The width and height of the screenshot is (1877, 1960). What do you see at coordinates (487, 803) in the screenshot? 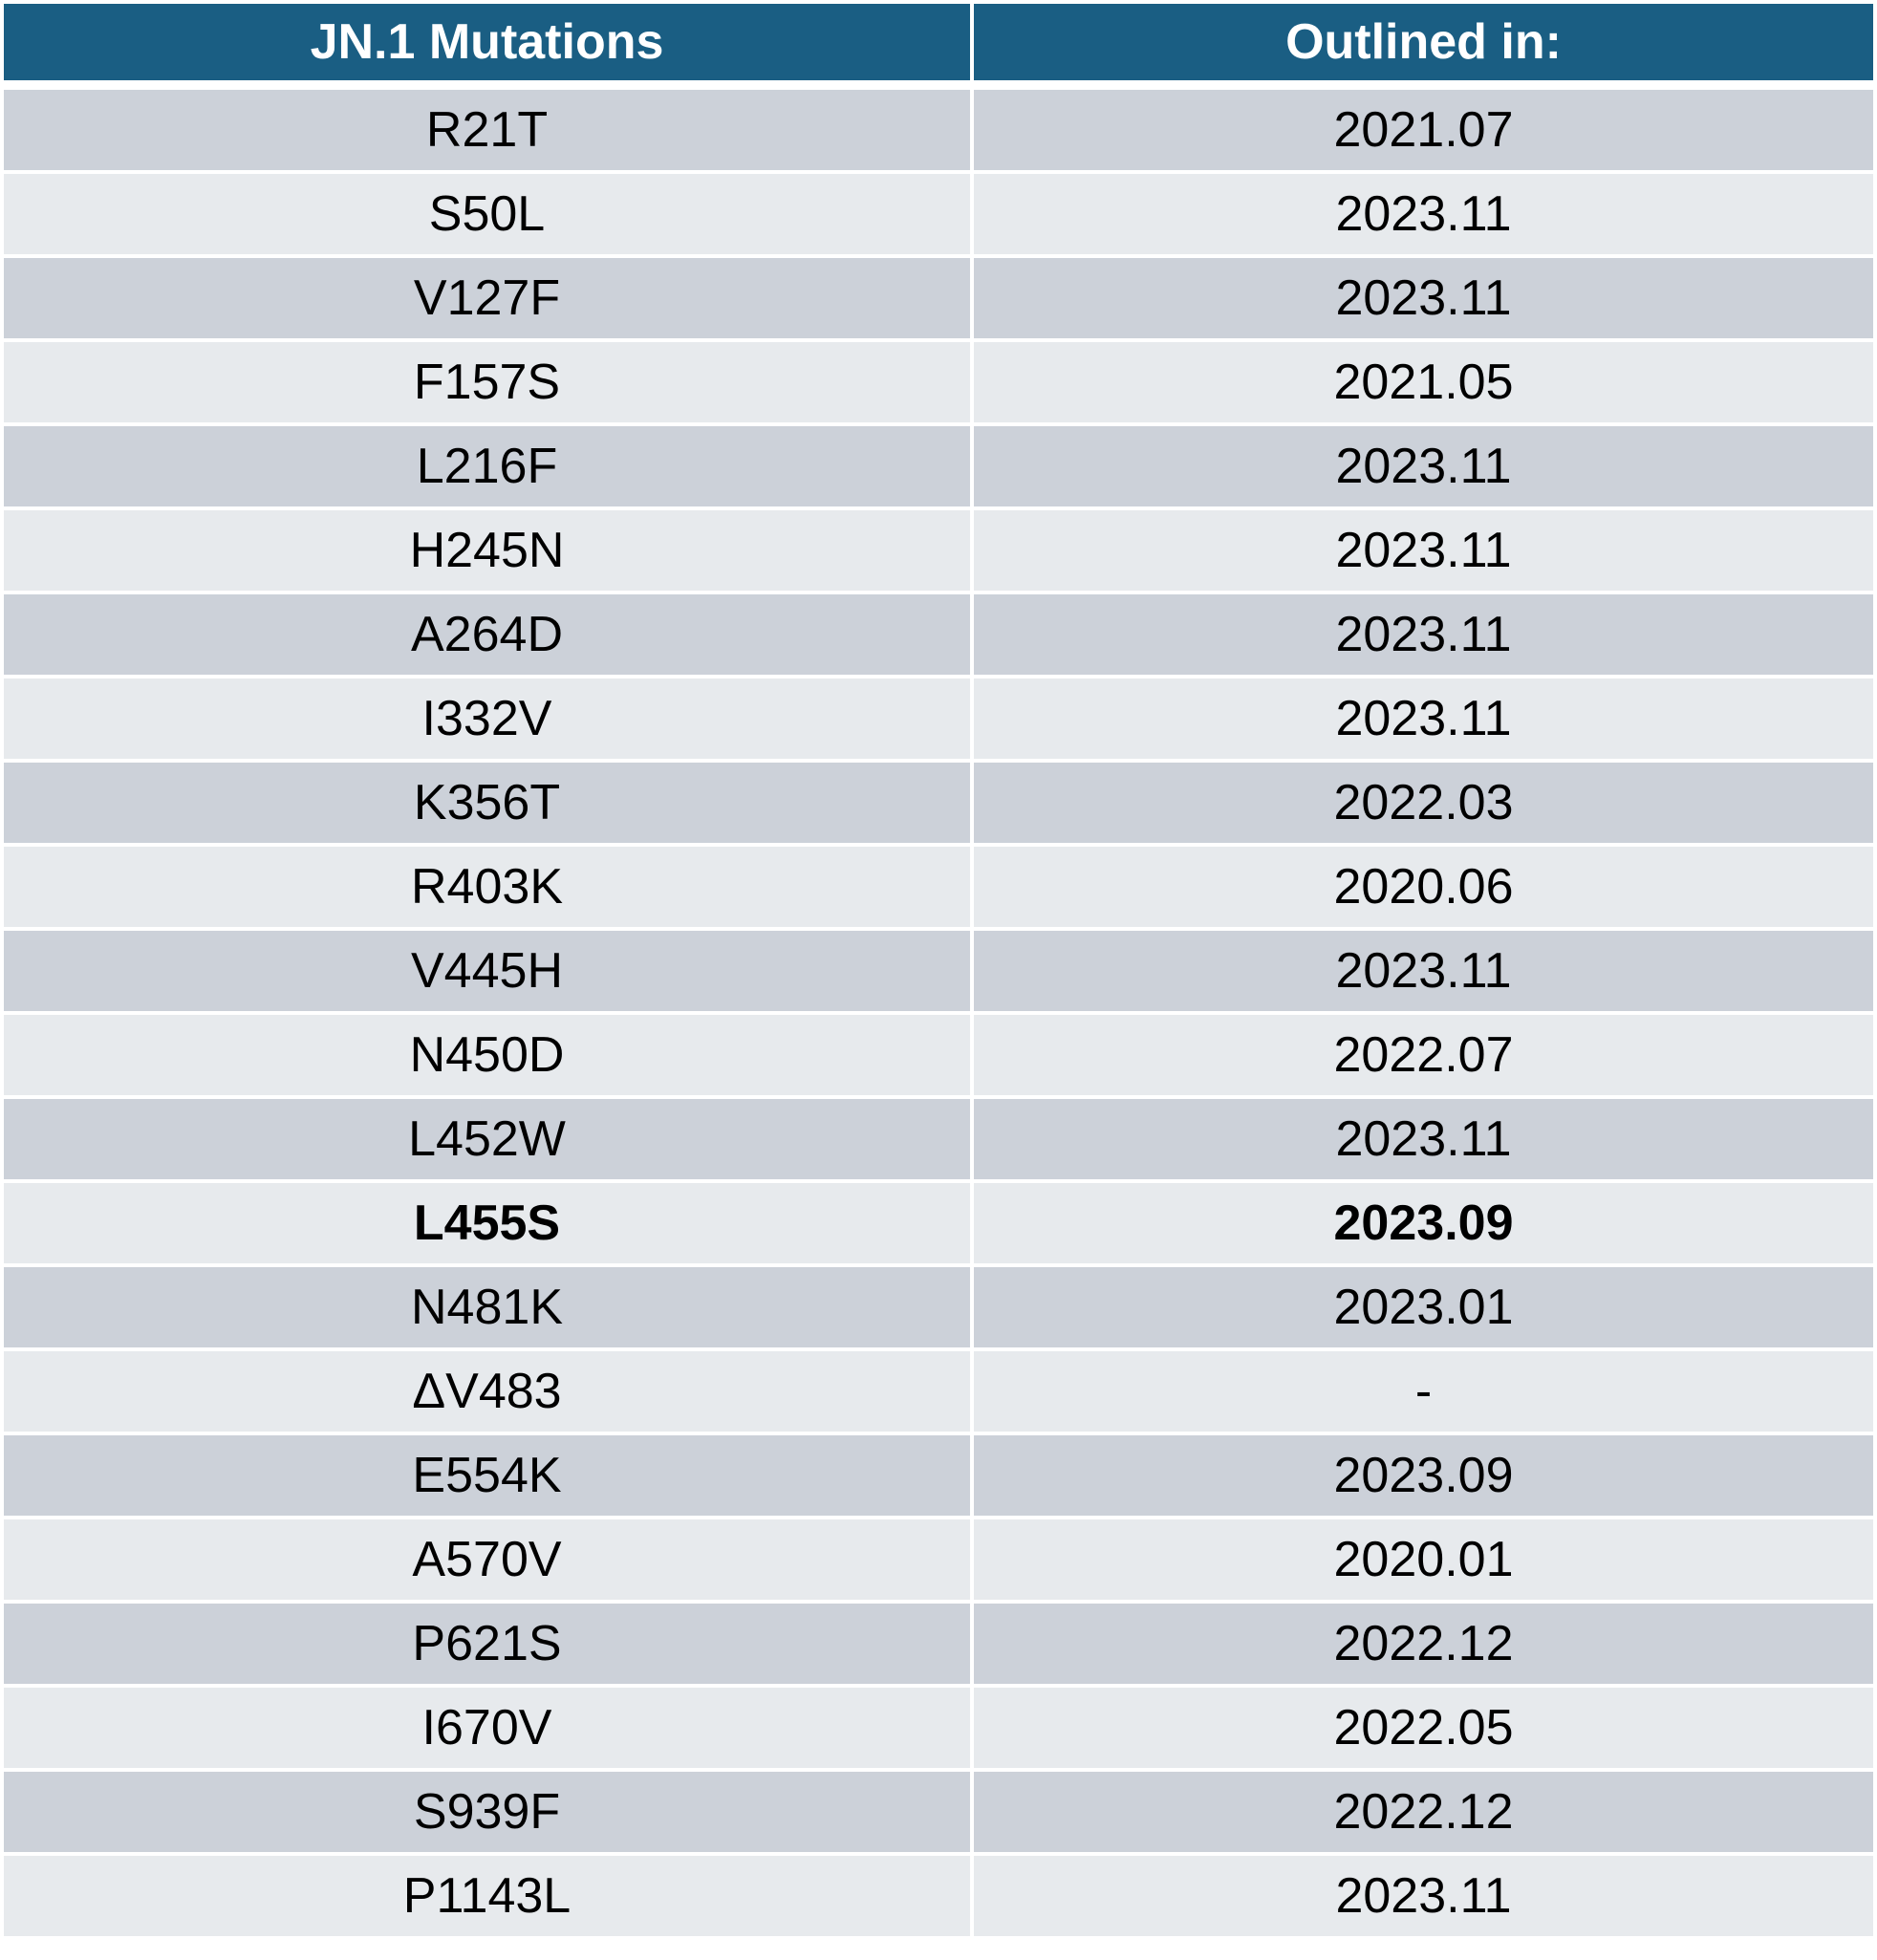
I see `mutation-cell: K356T` at bounding box center [487, 803].